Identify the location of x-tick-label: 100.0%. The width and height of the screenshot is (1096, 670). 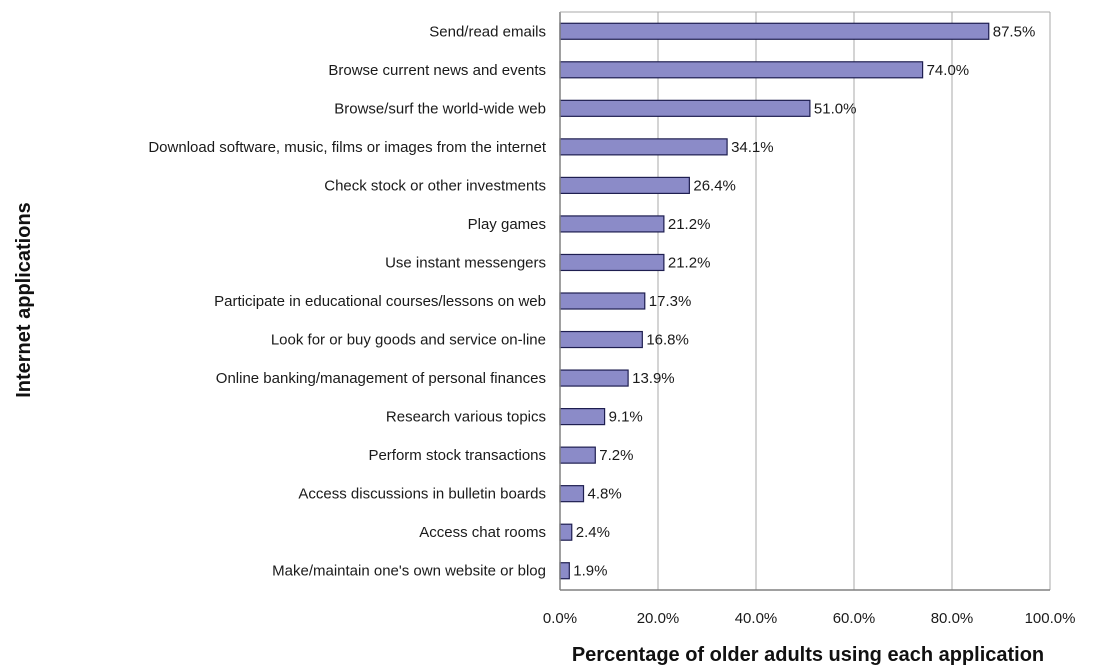
(1050, 618).